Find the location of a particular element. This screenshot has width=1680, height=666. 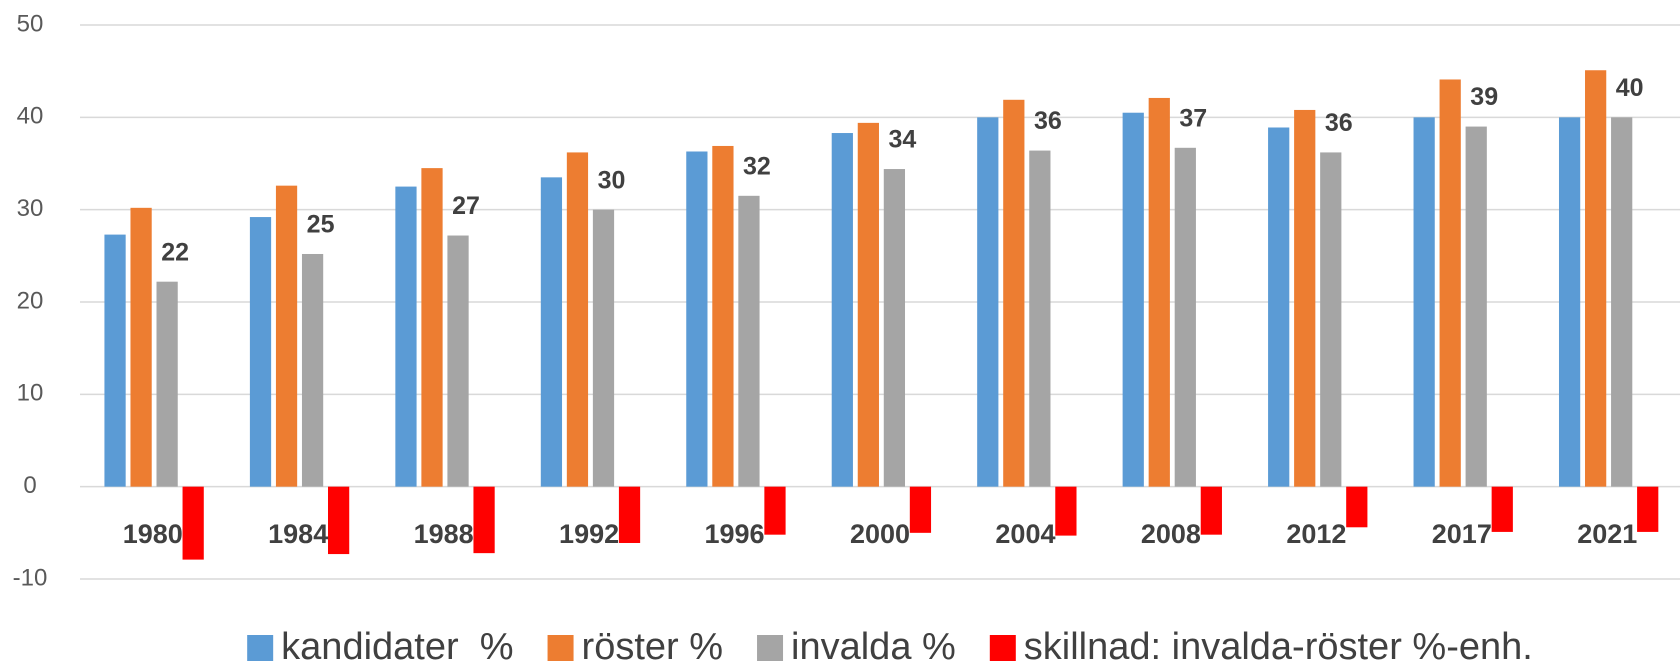

legend-label: röster % is located at coordinates (652, 646).